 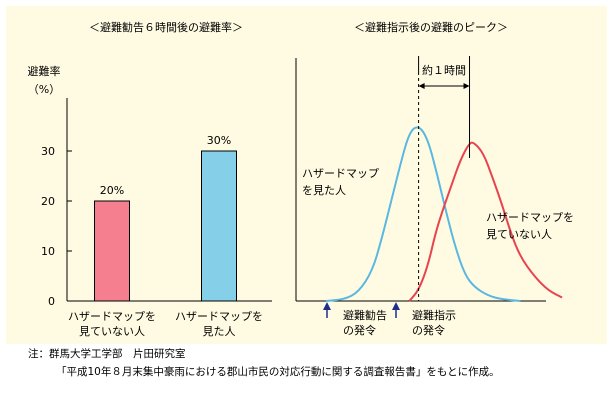 What do you see at coordinates (48, 151) in the screenshot?
I see `bar-y-tick-label: 30` at bounding box center [48, 151].